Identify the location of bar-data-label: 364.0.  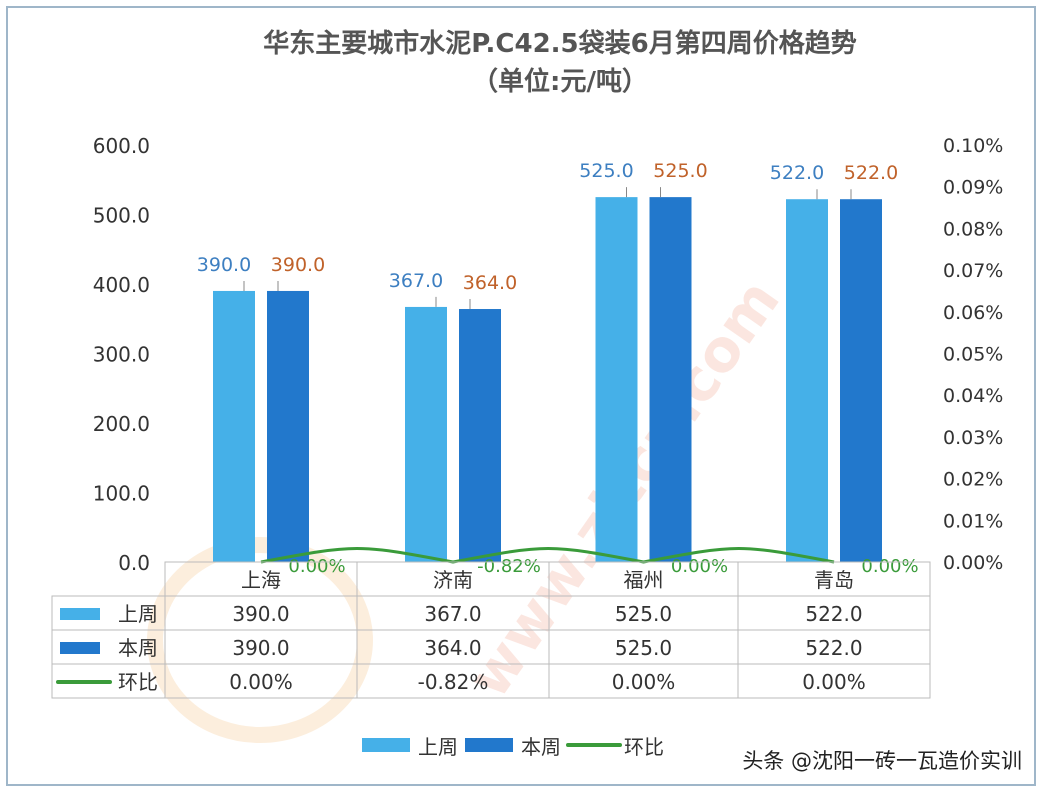
(490, 283).